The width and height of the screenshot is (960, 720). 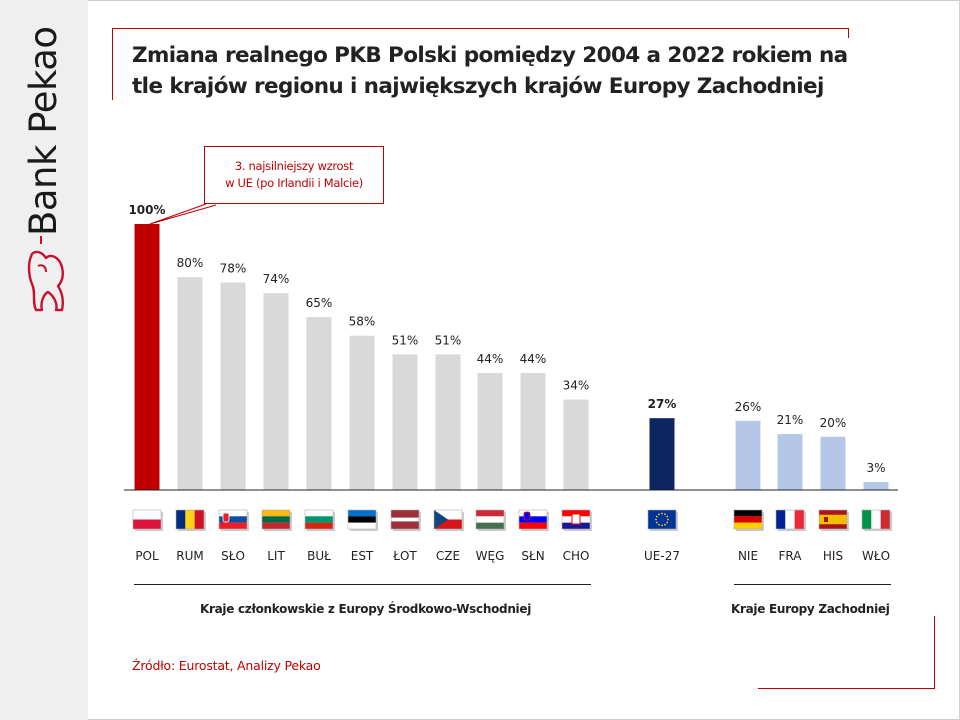 What do you see at coordinates (848, 33) in the screenshot?
I see `title-decoration-right` at bounding box center [848, 33].